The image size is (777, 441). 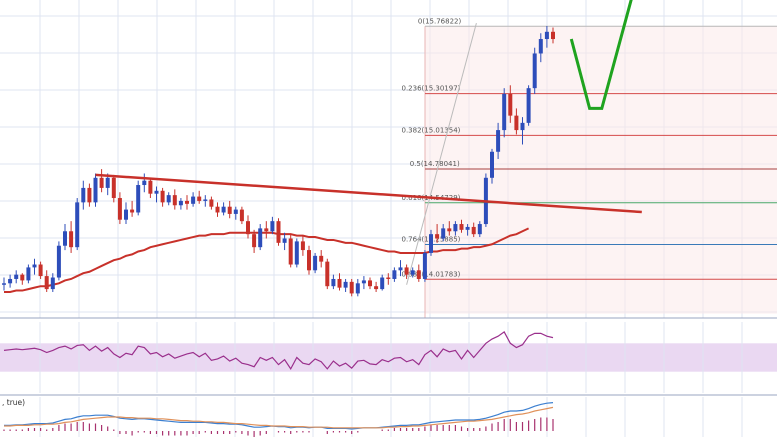 I want to click on rsi-band, so click(x=388, y=357).